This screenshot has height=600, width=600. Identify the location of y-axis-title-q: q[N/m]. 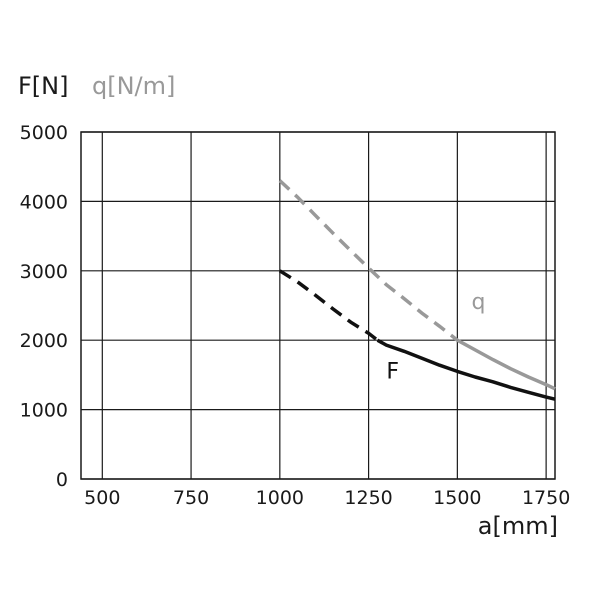
(133, 86).